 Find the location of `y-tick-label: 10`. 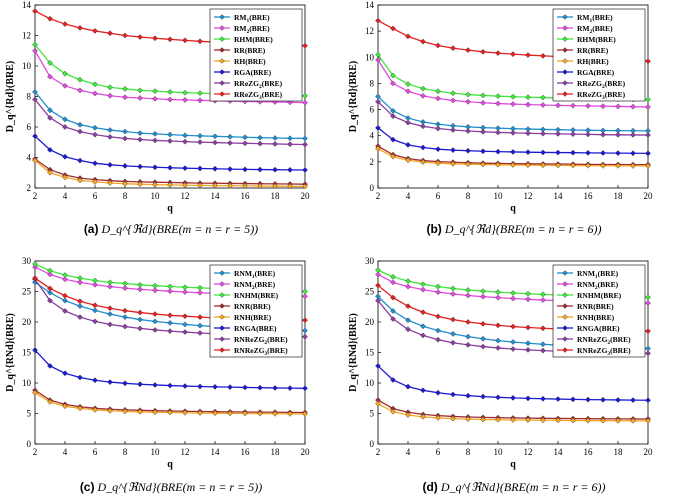

y-tick-label: 10 is located at coordinates (27, 66).